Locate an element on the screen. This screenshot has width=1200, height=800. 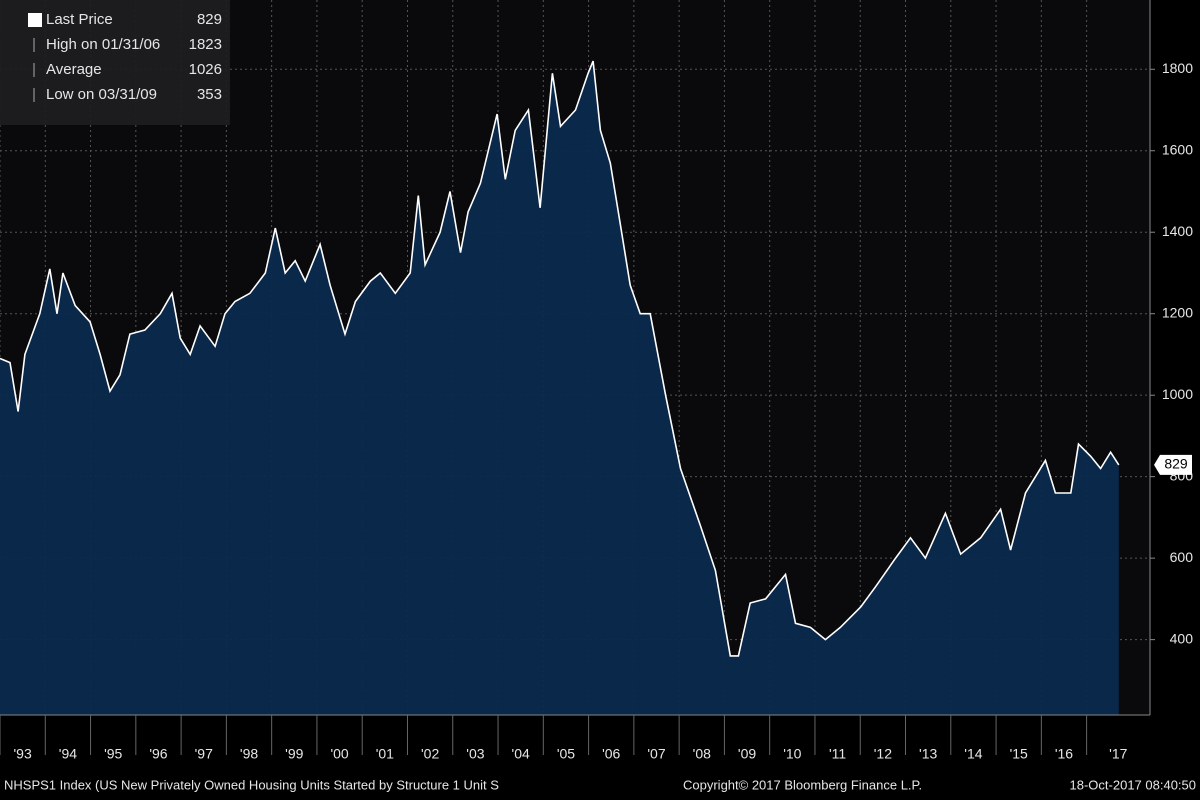
x-tick-label: '15 is located at coordinates (1019, 754).